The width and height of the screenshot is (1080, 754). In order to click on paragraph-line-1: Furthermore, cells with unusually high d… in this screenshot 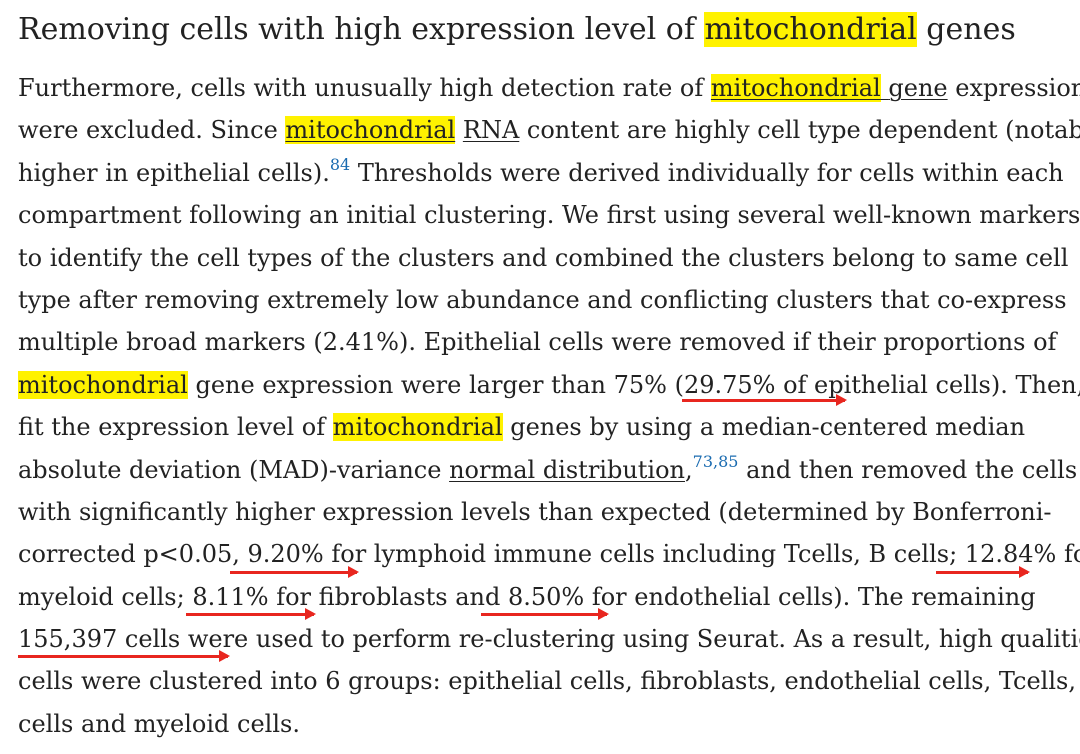, I will do `click(549, 88)`.